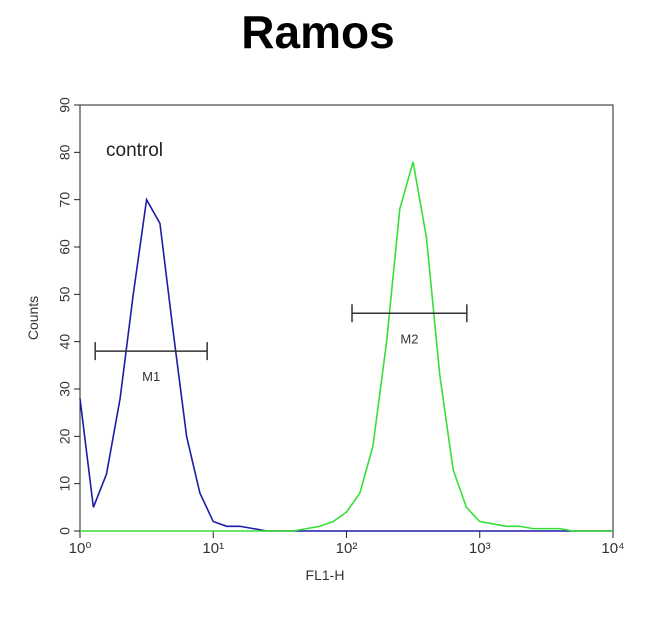  I want to click on gate-label: M2, so click(409, 338).